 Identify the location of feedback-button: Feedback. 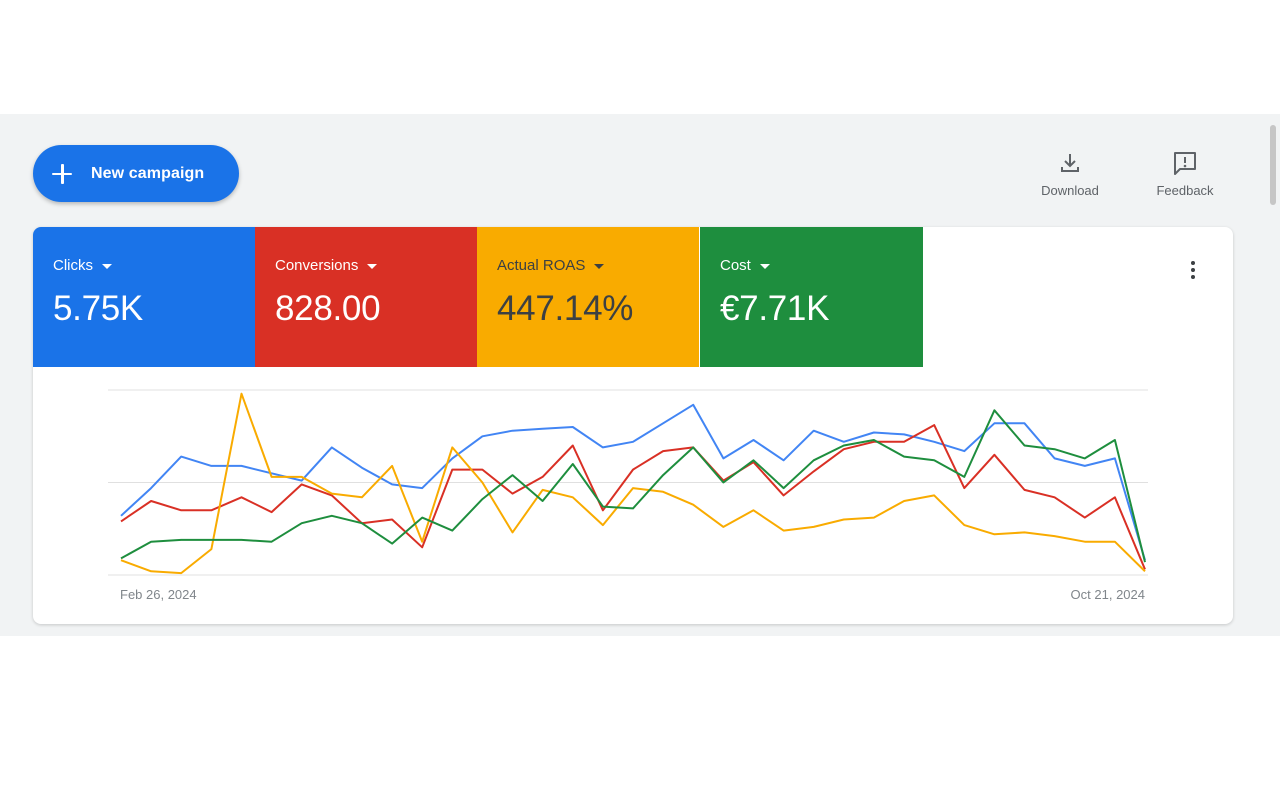
(1185, 173).